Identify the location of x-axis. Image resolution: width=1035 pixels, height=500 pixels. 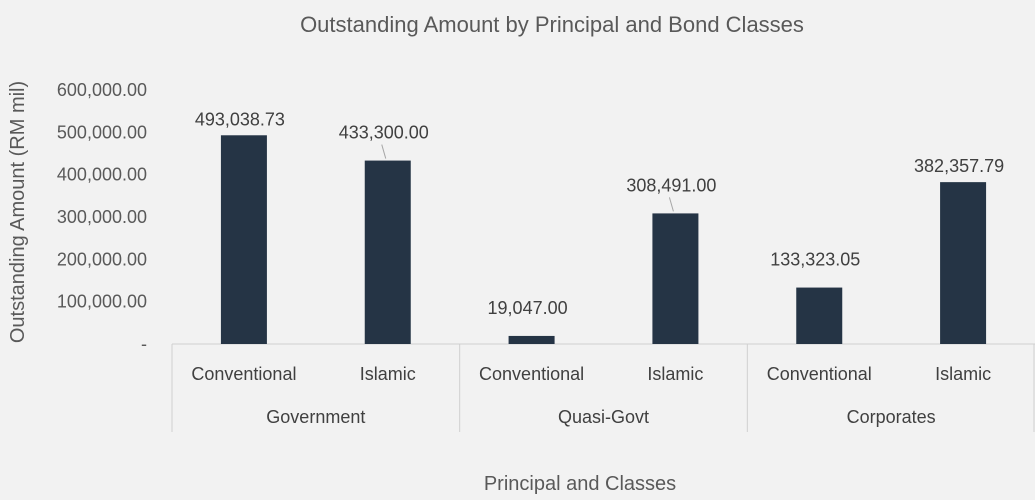
(603, 387).